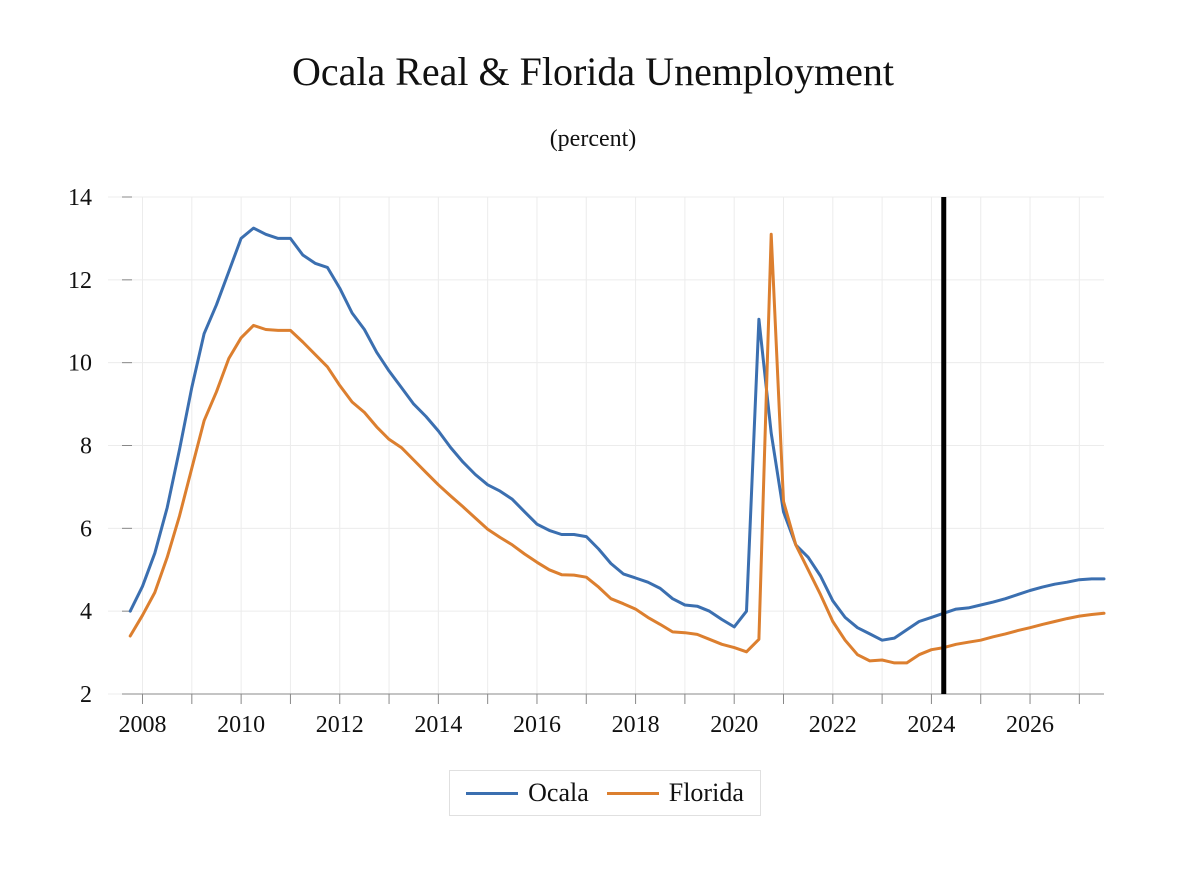  I want to click on legend-item-ocala: Ocala, so click(527, 793).